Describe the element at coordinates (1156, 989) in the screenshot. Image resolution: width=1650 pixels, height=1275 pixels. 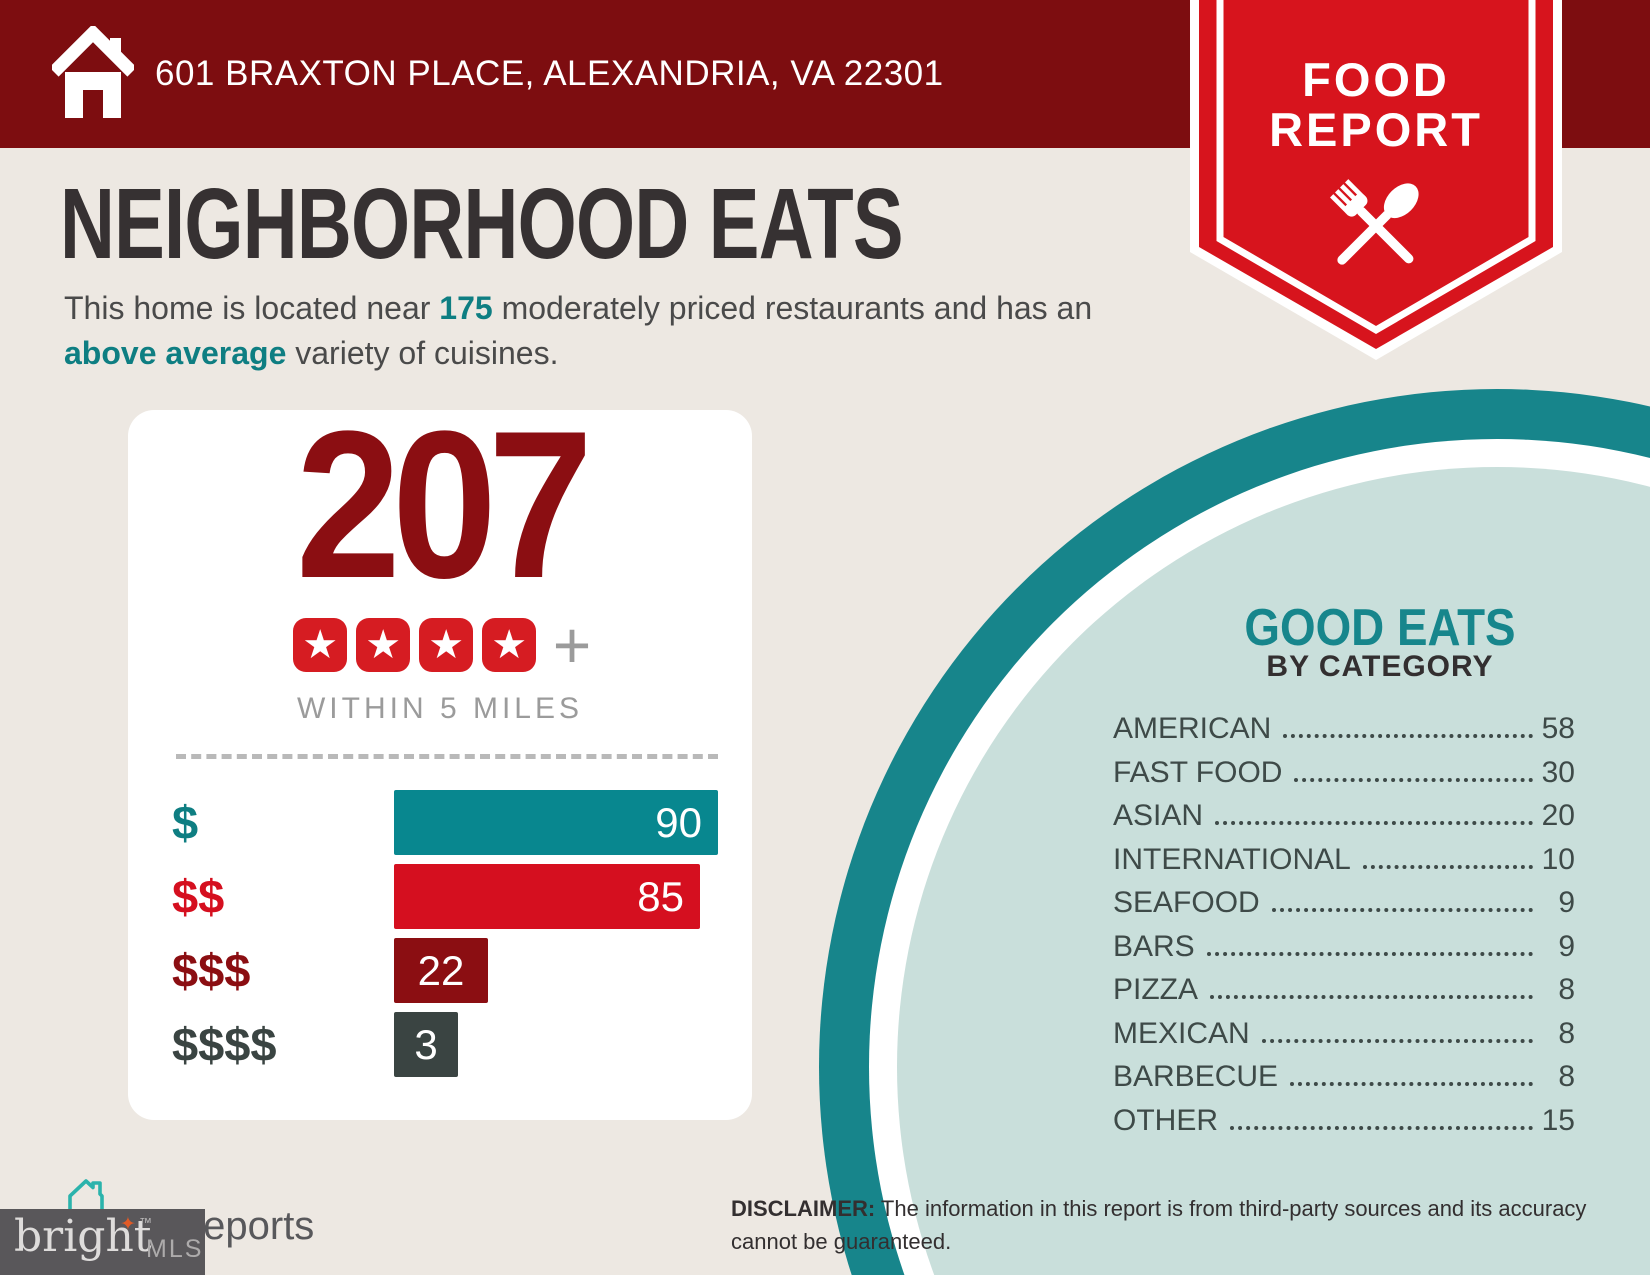
I see `category-label: PIZZA` at that location.